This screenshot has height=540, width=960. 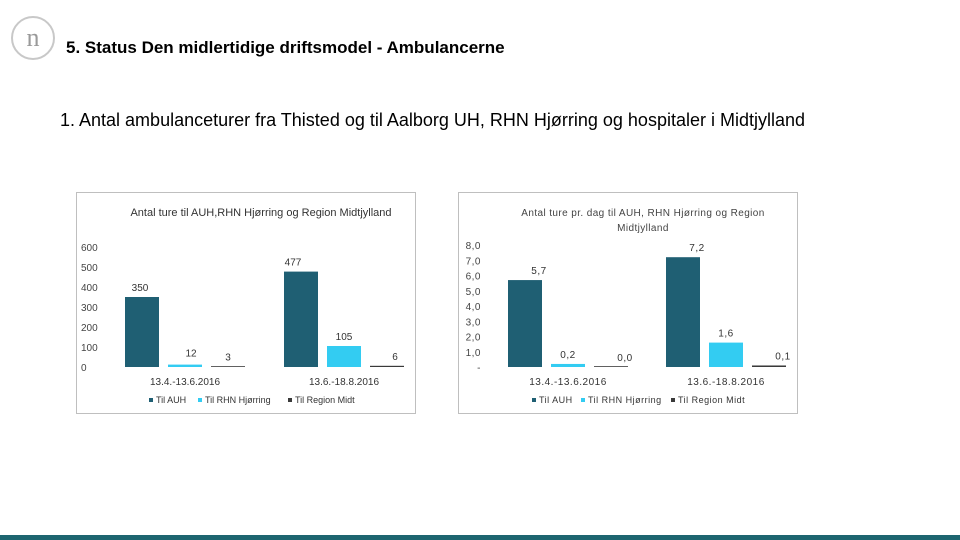 I want to click on y-tick-label: 3,0, so click(x=473, y=322).